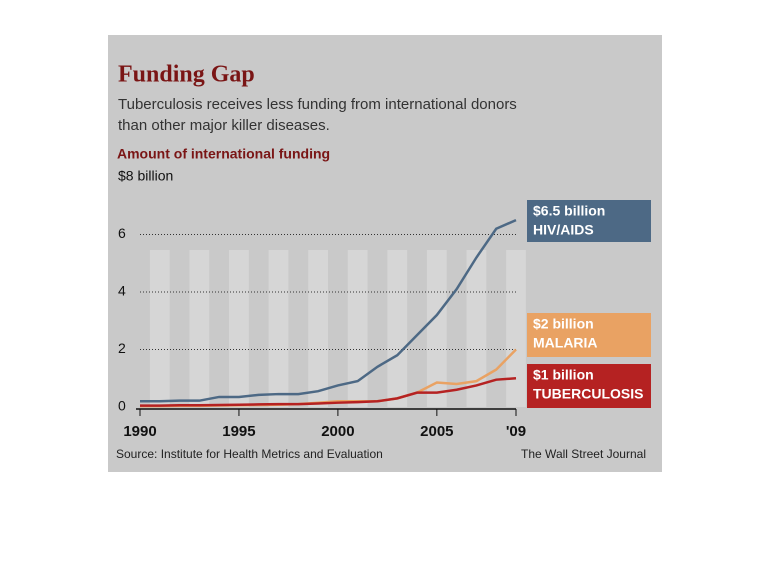  I want to click on value-label: $6.5 billion, so click(569, 211).